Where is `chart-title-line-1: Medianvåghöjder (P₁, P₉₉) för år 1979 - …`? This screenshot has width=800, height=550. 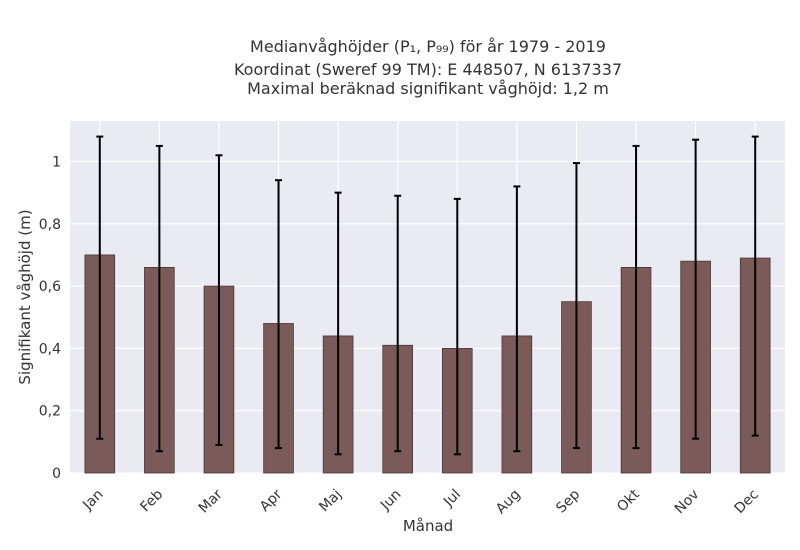
chart-title-line-1: Medianvåghöjder (P₁, P₉₉) för år 1979 - … is located at coordinates (428, 46).